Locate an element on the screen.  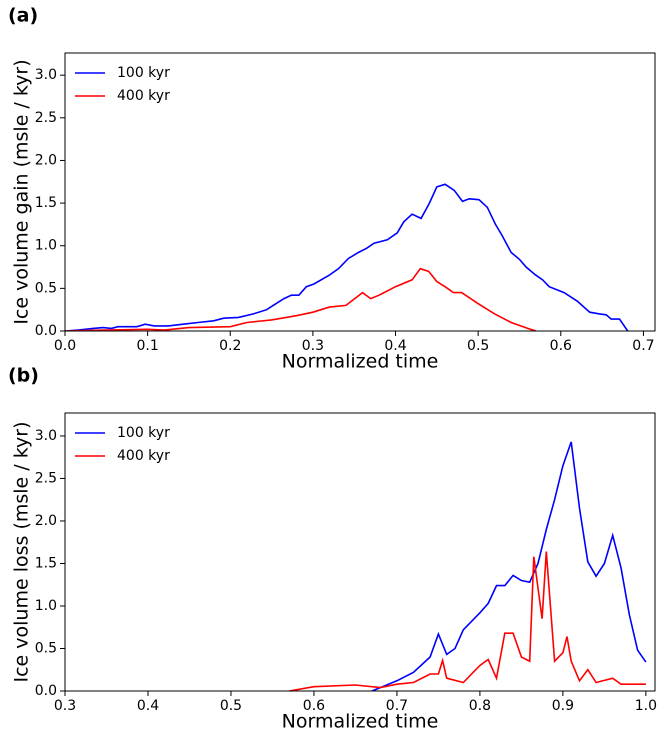
x-tick-label: 0.8 is located at coordinates (480, 706).